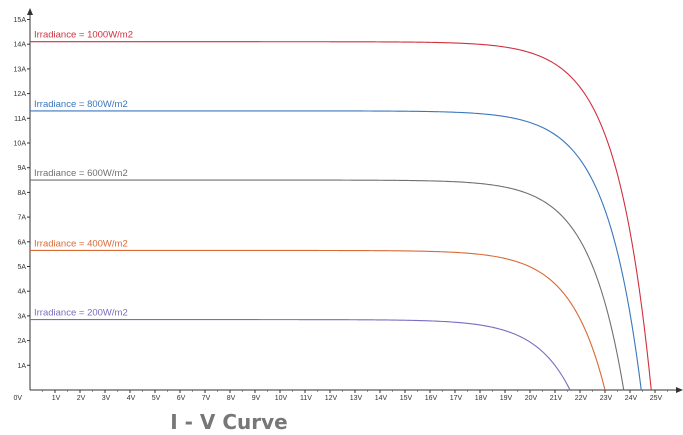  What do you see at coordinates (20, 45) in the screenshot?
I see `y-tick-label: 14A` at bounding box center [20, 45].